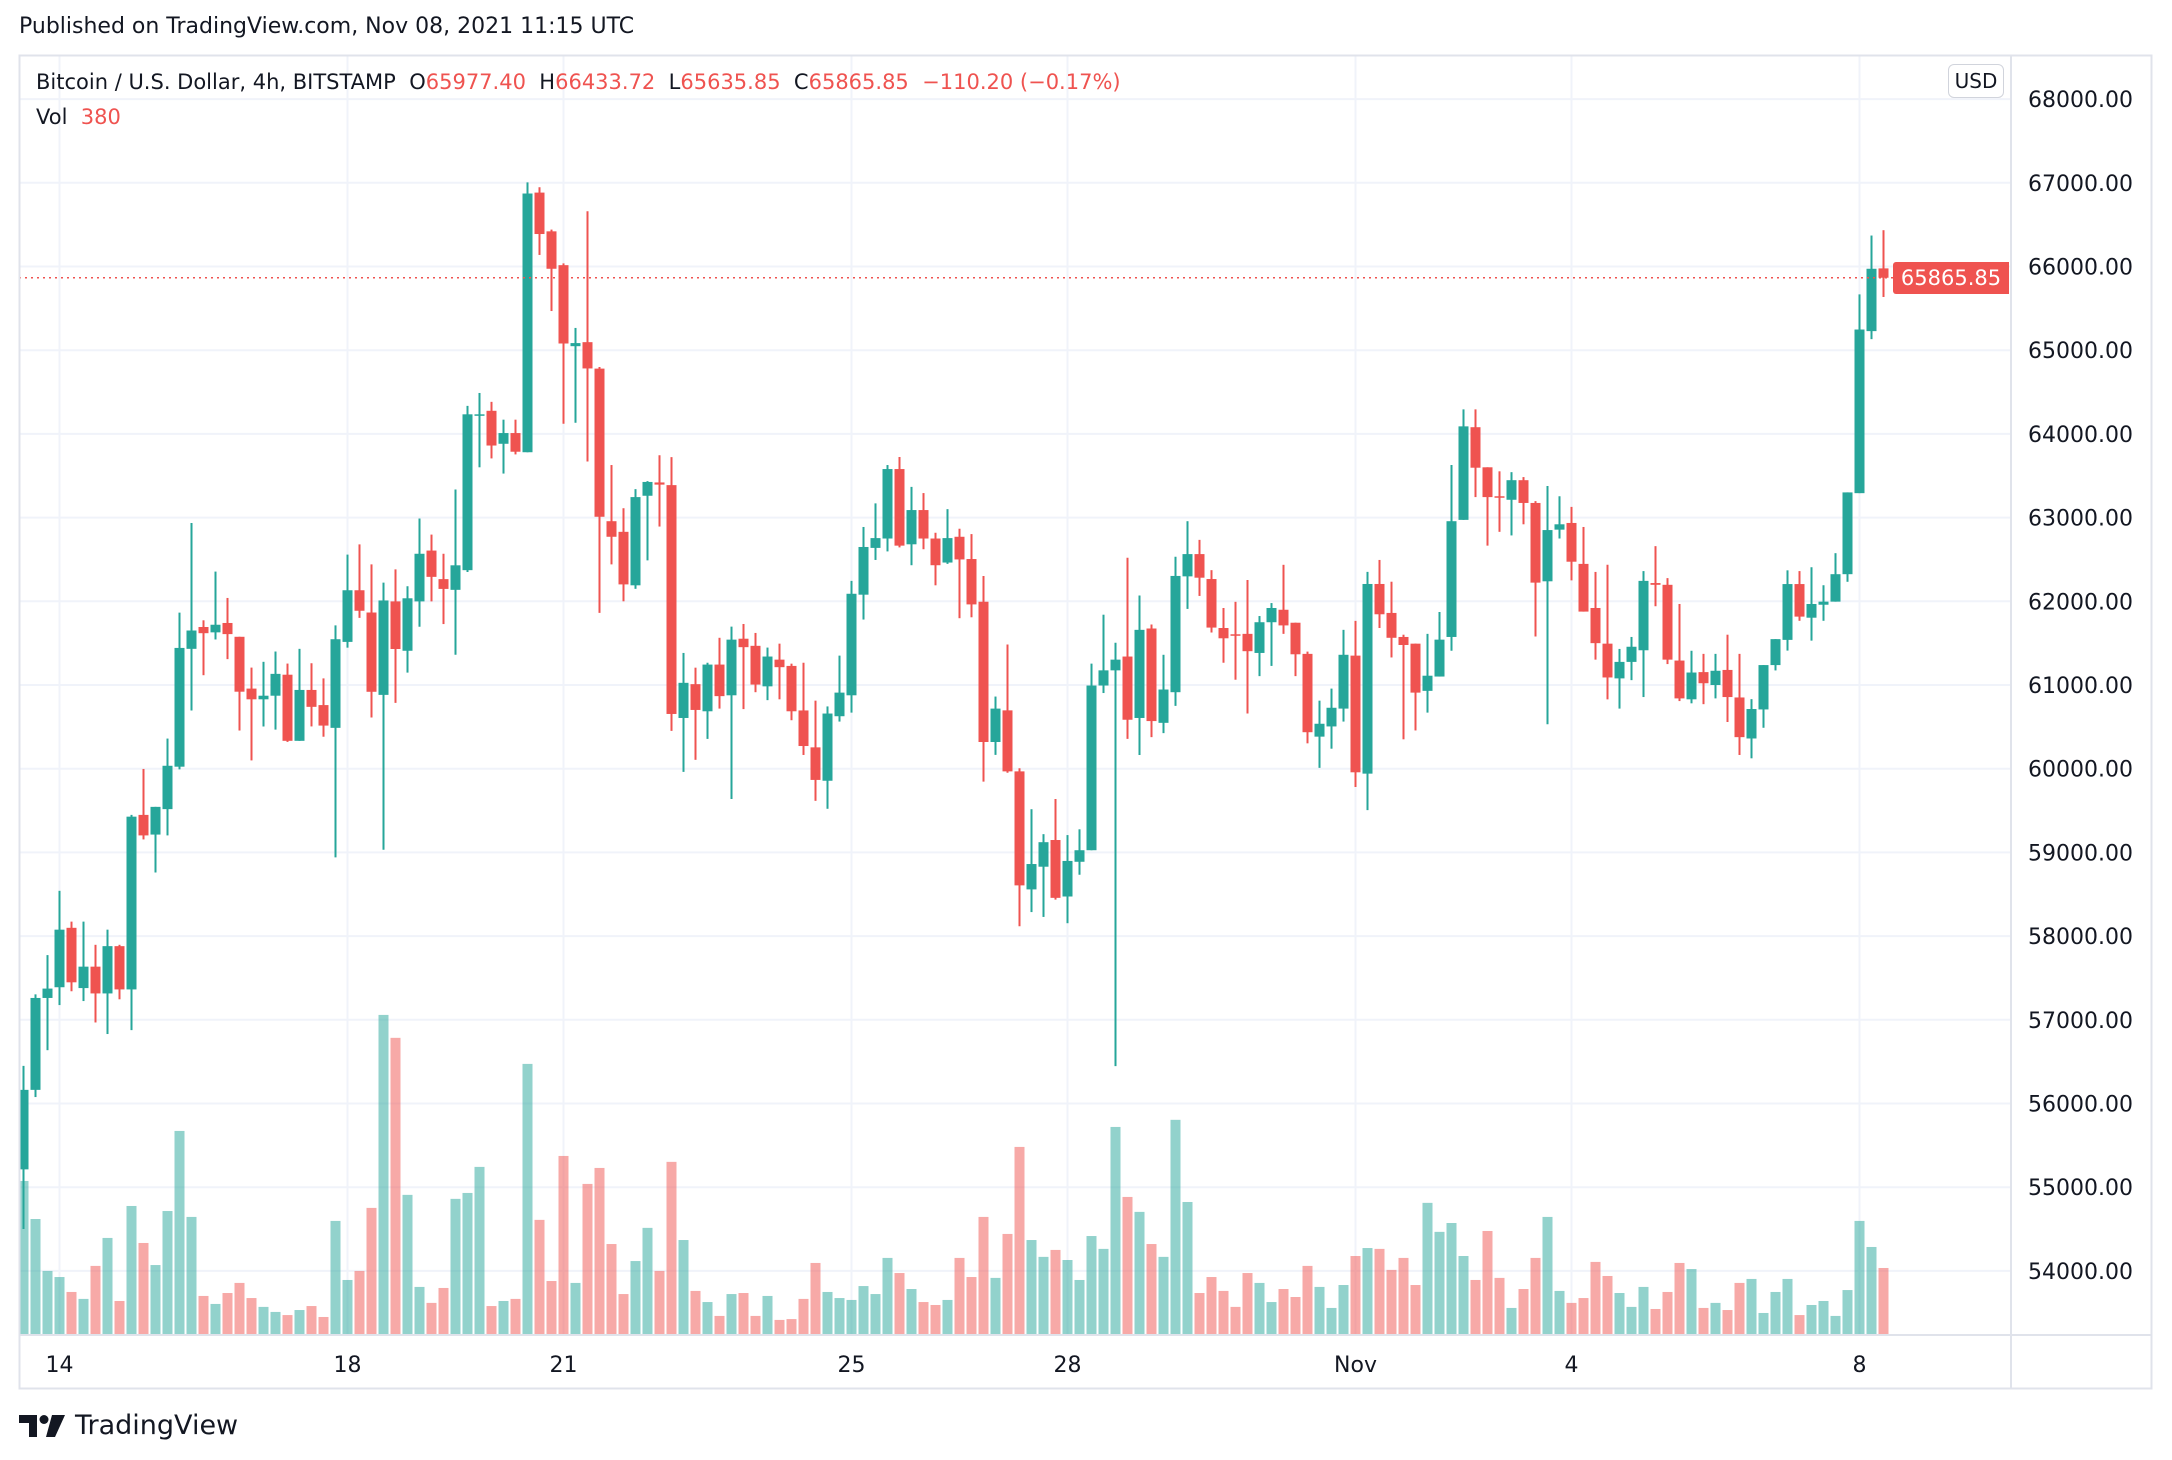 This screenshot has width=2172, height=1460. I want to click on change-value: −110.20 (−0.17%), so click(1021, 82).